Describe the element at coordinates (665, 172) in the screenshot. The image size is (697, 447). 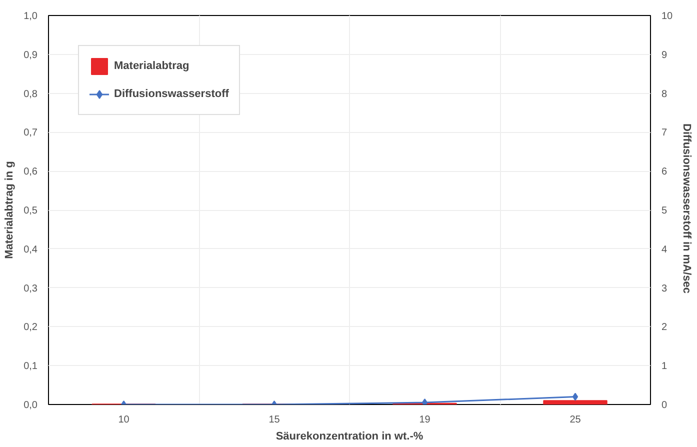
I see `y2-tick-label: 6` at that location.